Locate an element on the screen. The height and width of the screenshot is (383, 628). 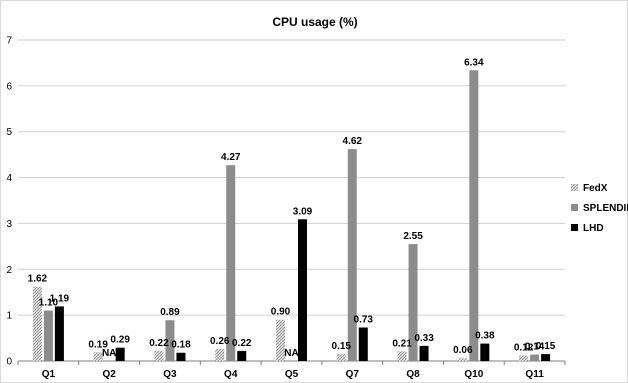
y-tick-label: 3 is located at coordinates (9, 224).